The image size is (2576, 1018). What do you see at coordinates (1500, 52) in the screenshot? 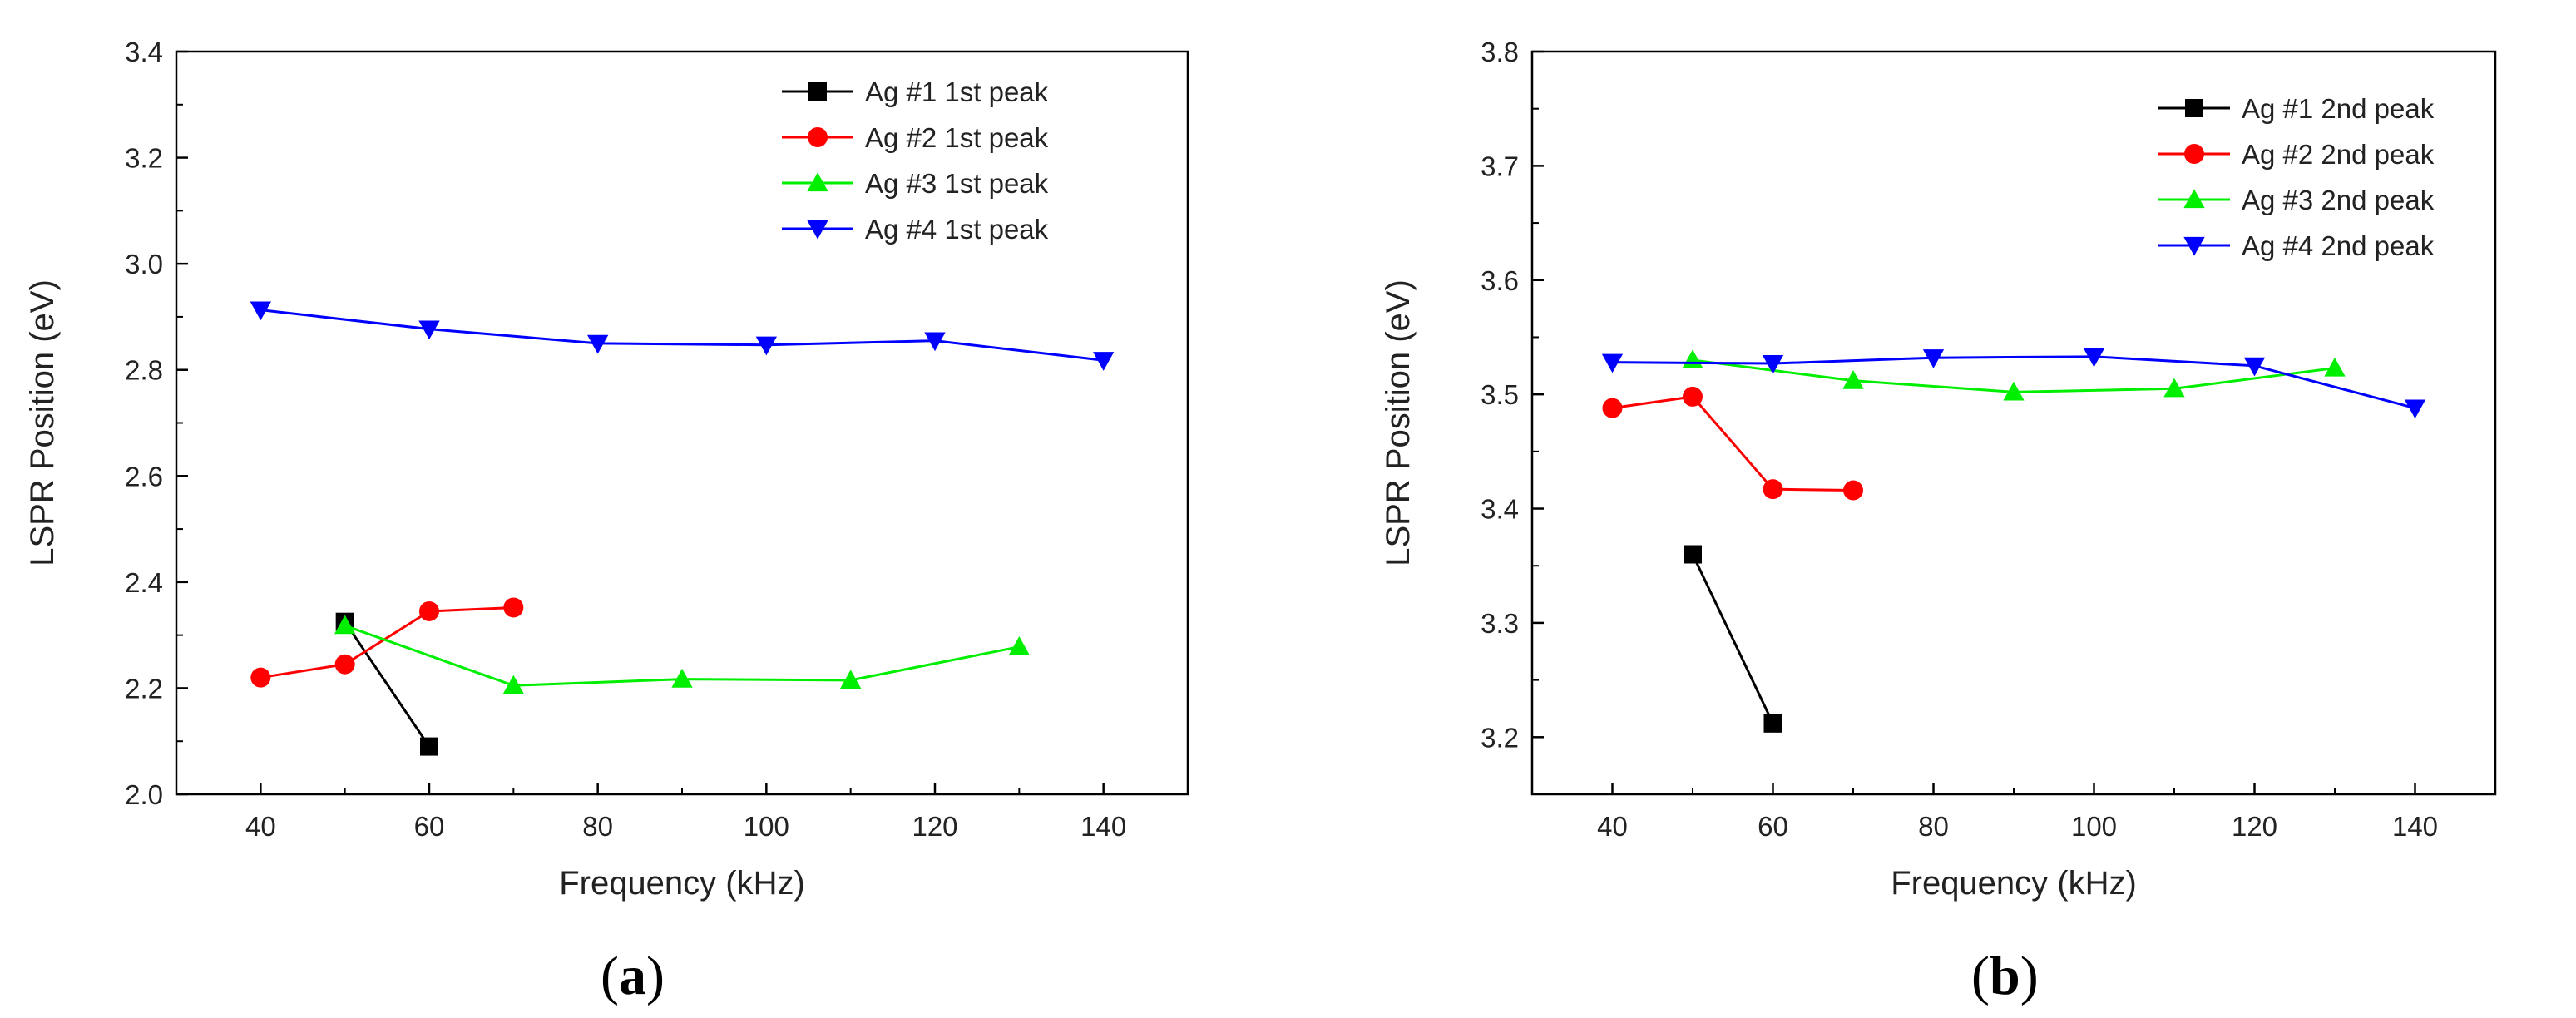
I see `y-tick-label: 3.8` at bounding box center [1500, 52].